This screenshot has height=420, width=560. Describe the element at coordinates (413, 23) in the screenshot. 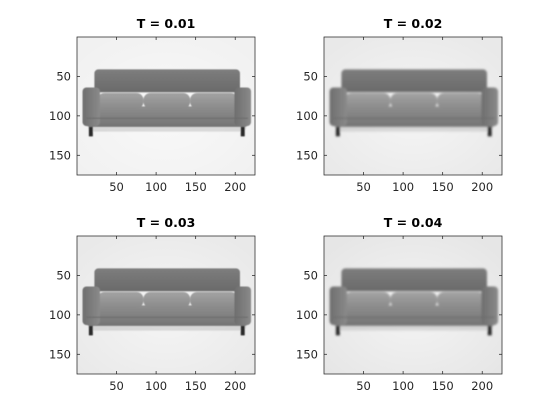

I see `panel-title: T = 0.02` at that location.